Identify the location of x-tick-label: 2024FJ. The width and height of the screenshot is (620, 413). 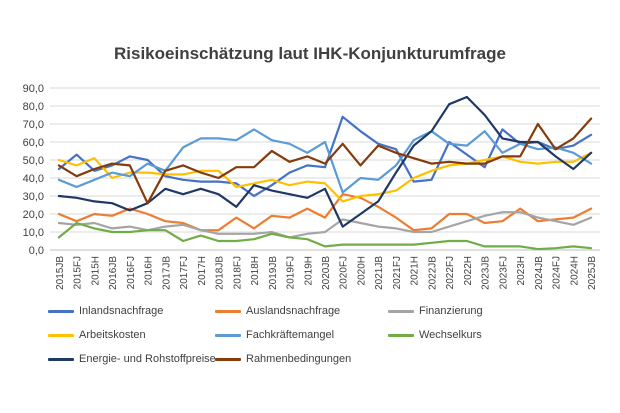
(557, 272).